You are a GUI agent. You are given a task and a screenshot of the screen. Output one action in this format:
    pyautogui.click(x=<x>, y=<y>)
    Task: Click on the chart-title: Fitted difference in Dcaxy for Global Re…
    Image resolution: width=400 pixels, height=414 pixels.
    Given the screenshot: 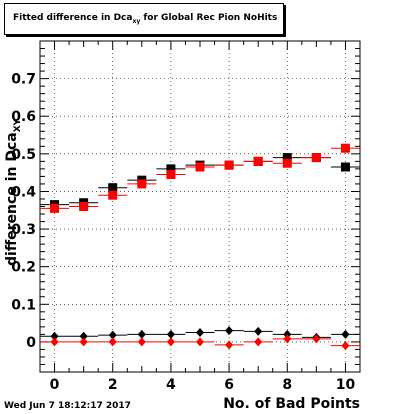 What is the action you would take?
    pyautogui.click(x=145, y=19)
    